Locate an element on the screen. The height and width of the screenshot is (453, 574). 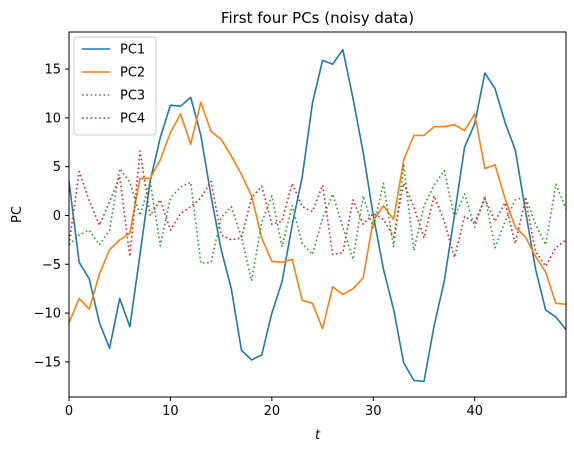
legend-box is located at coordinates (115, 86).